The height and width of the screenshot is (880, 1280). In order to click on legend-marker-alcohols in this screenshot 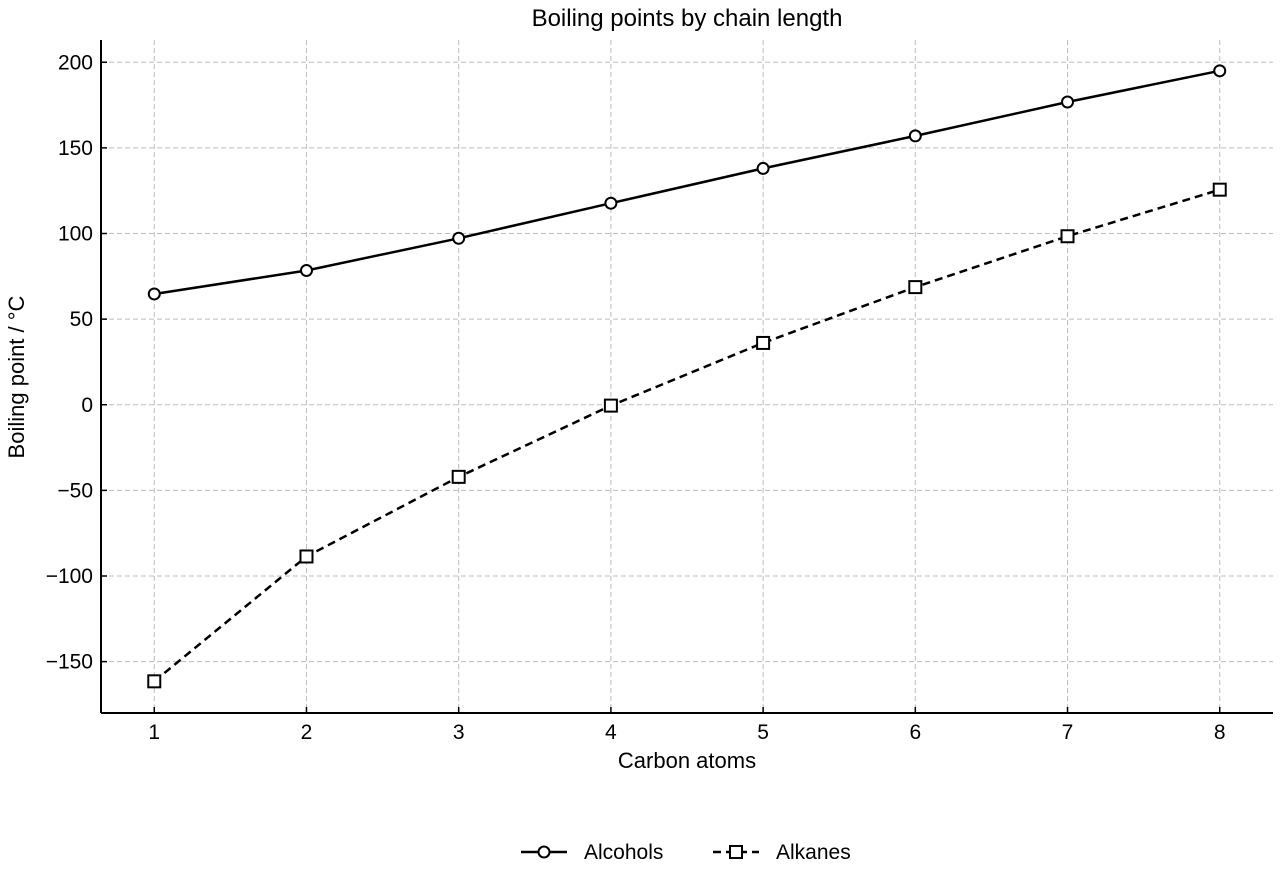, I will do `click(544, 852)`.